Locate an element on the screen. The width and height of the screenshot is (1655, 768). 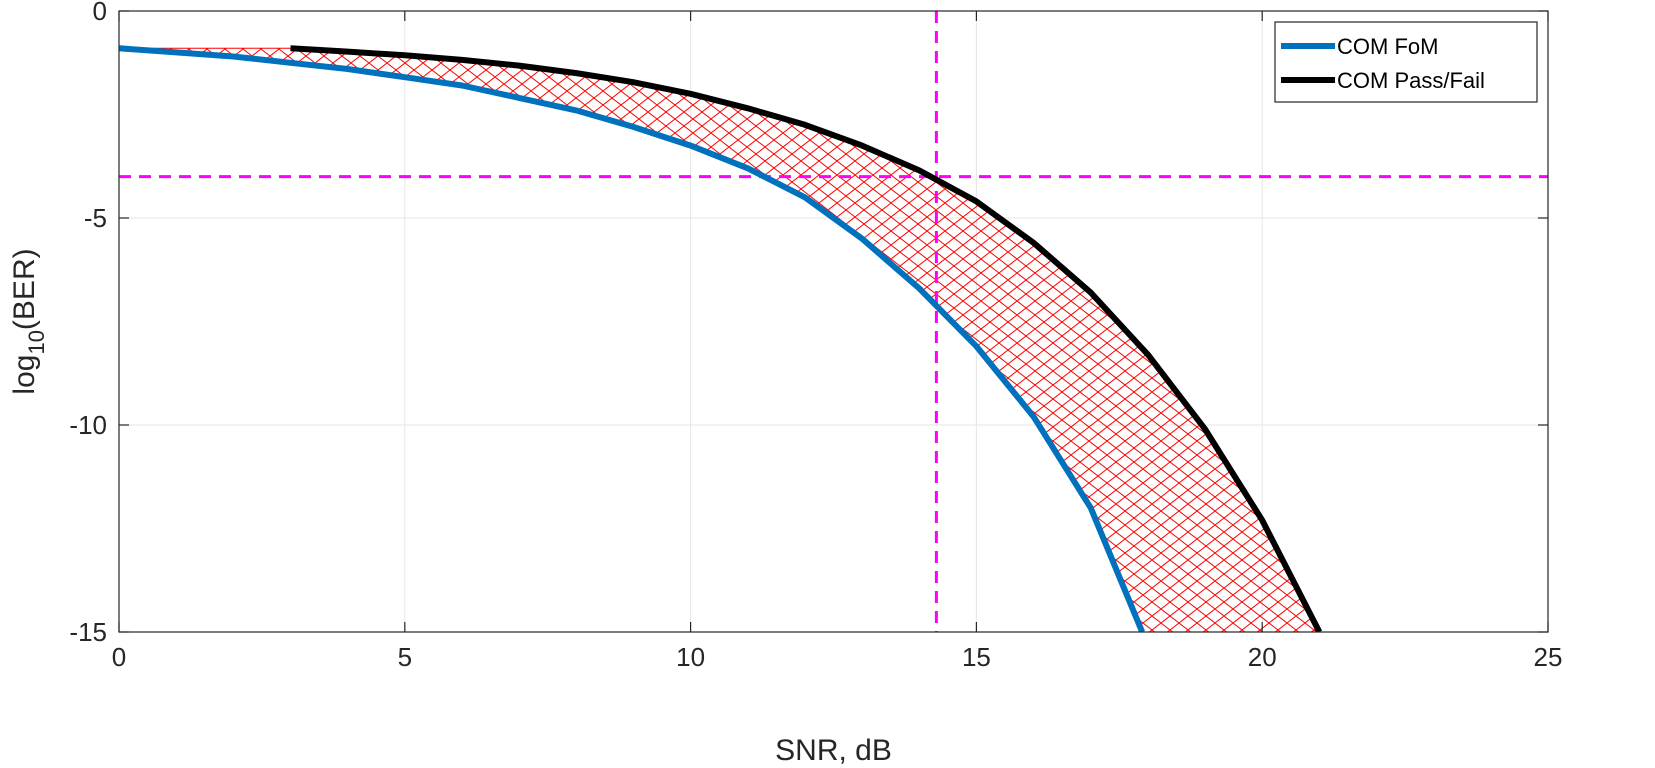
y-tick-label: -5 is located at coordinates (95, 218).